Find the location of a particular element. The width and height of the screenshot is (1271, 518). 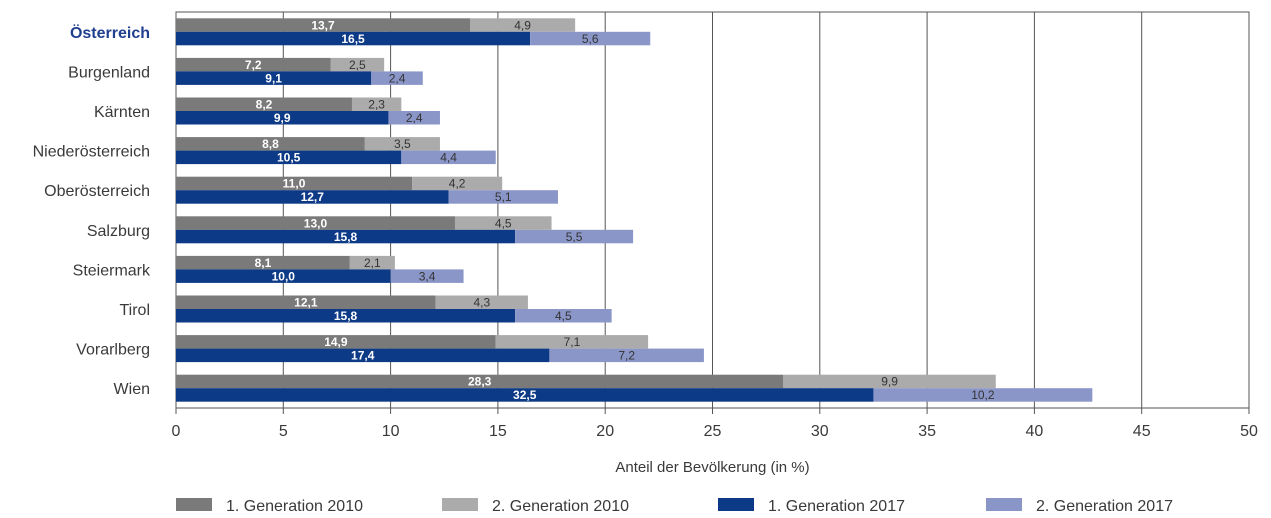

category-label: Kärnten is located at coordinates (122, 112).